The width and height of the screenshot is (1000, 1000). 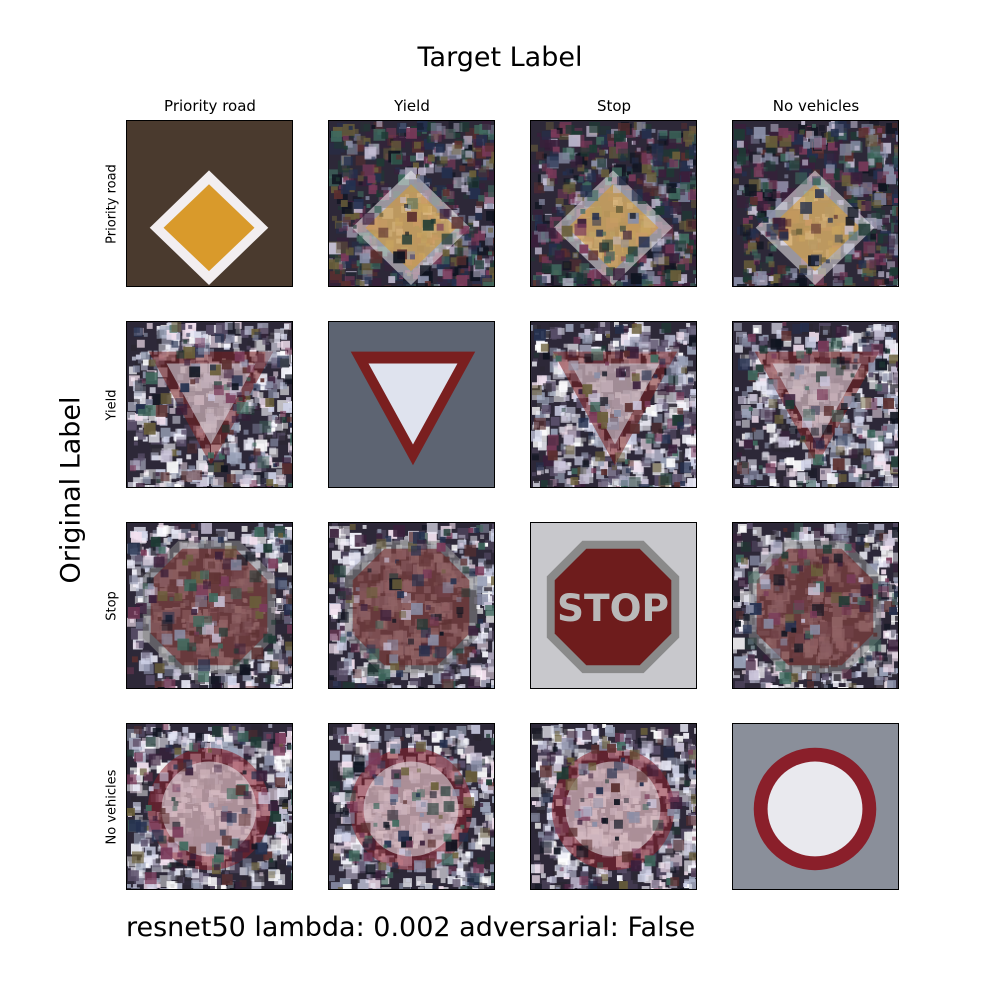 What do you see at coordinates (210, 106) in the screenshot?
I see `column-label: Priority road` at bounding box center [210, 106].